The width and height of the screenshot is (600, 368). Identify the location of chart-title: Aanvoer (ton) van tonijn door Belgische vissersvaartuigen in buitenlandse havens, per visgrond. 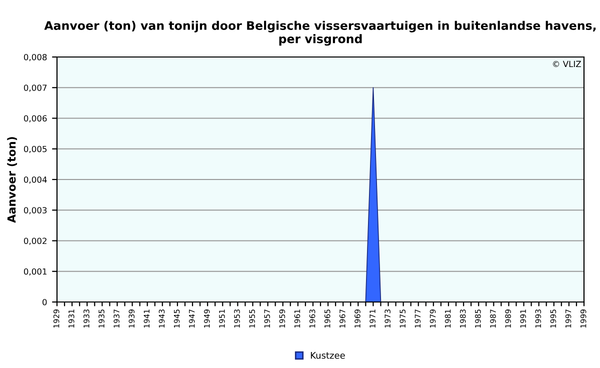
(320, 33).